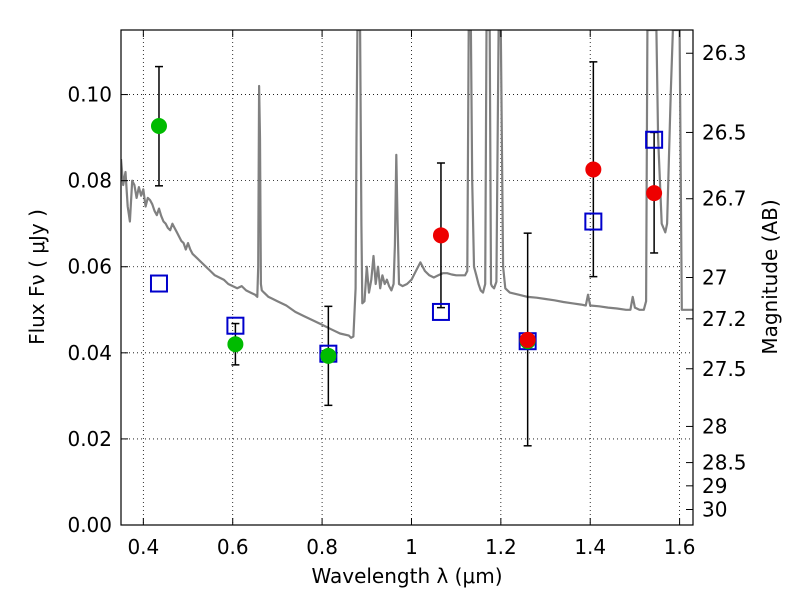  I want to click on x-tick-label: 1.6, so click(680, 547).